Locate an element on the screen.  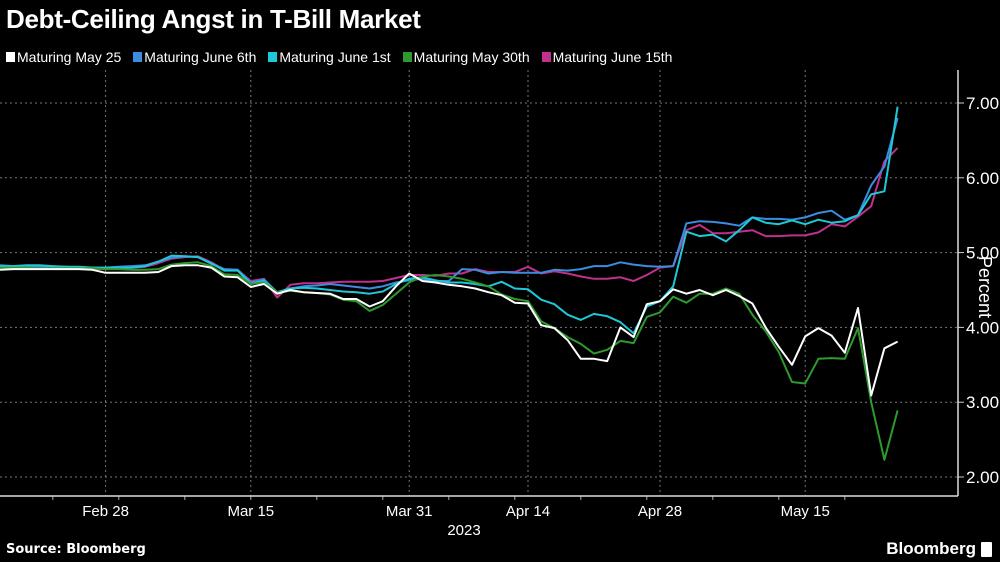
y-tick-label: 2.00 is located at coordinates (982, 477).